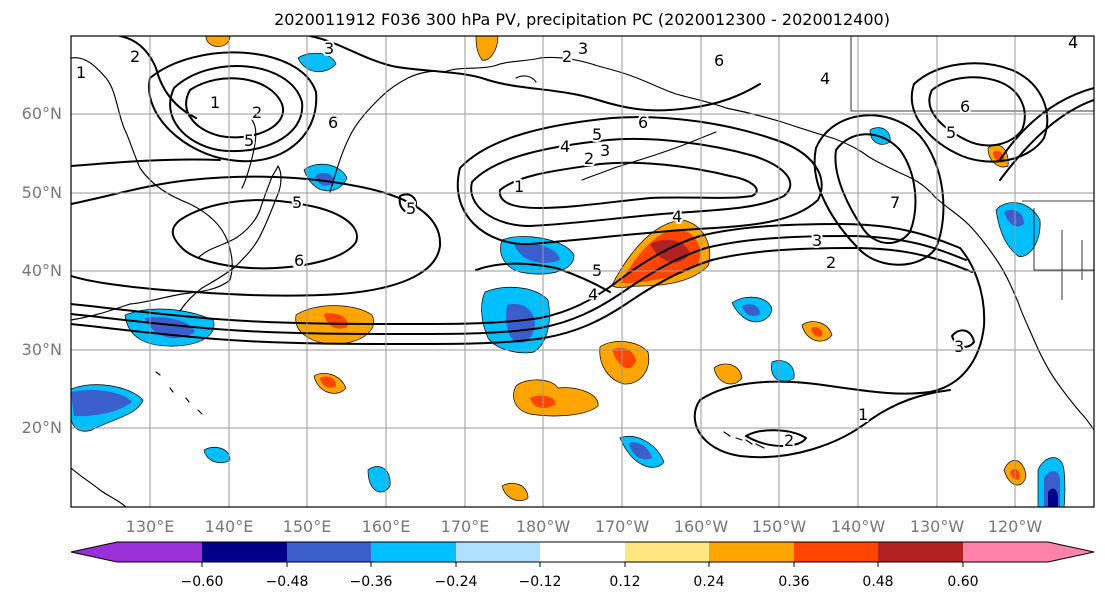  Describe the element at coordinates (560, 75) in the screenshot. I see `russia-arctic-coastline` at that location.